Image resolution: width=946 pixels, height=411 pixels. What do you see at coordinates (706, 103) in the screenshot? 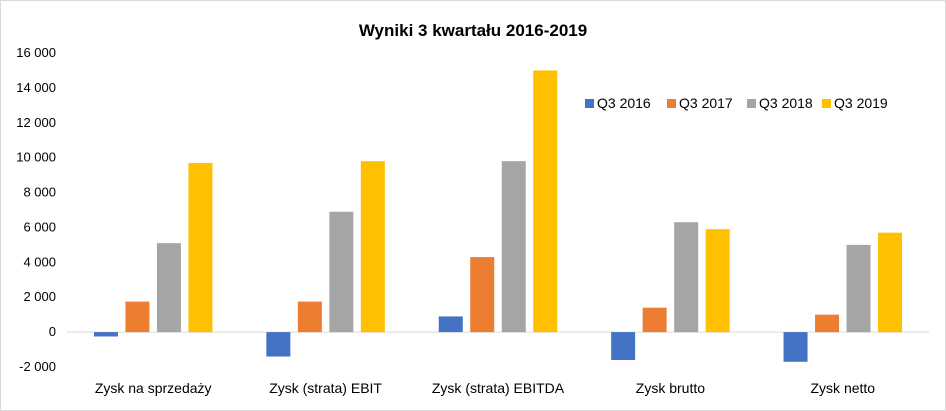
I see `legend-label: Q3 2017` at bounding box center [706, 103].